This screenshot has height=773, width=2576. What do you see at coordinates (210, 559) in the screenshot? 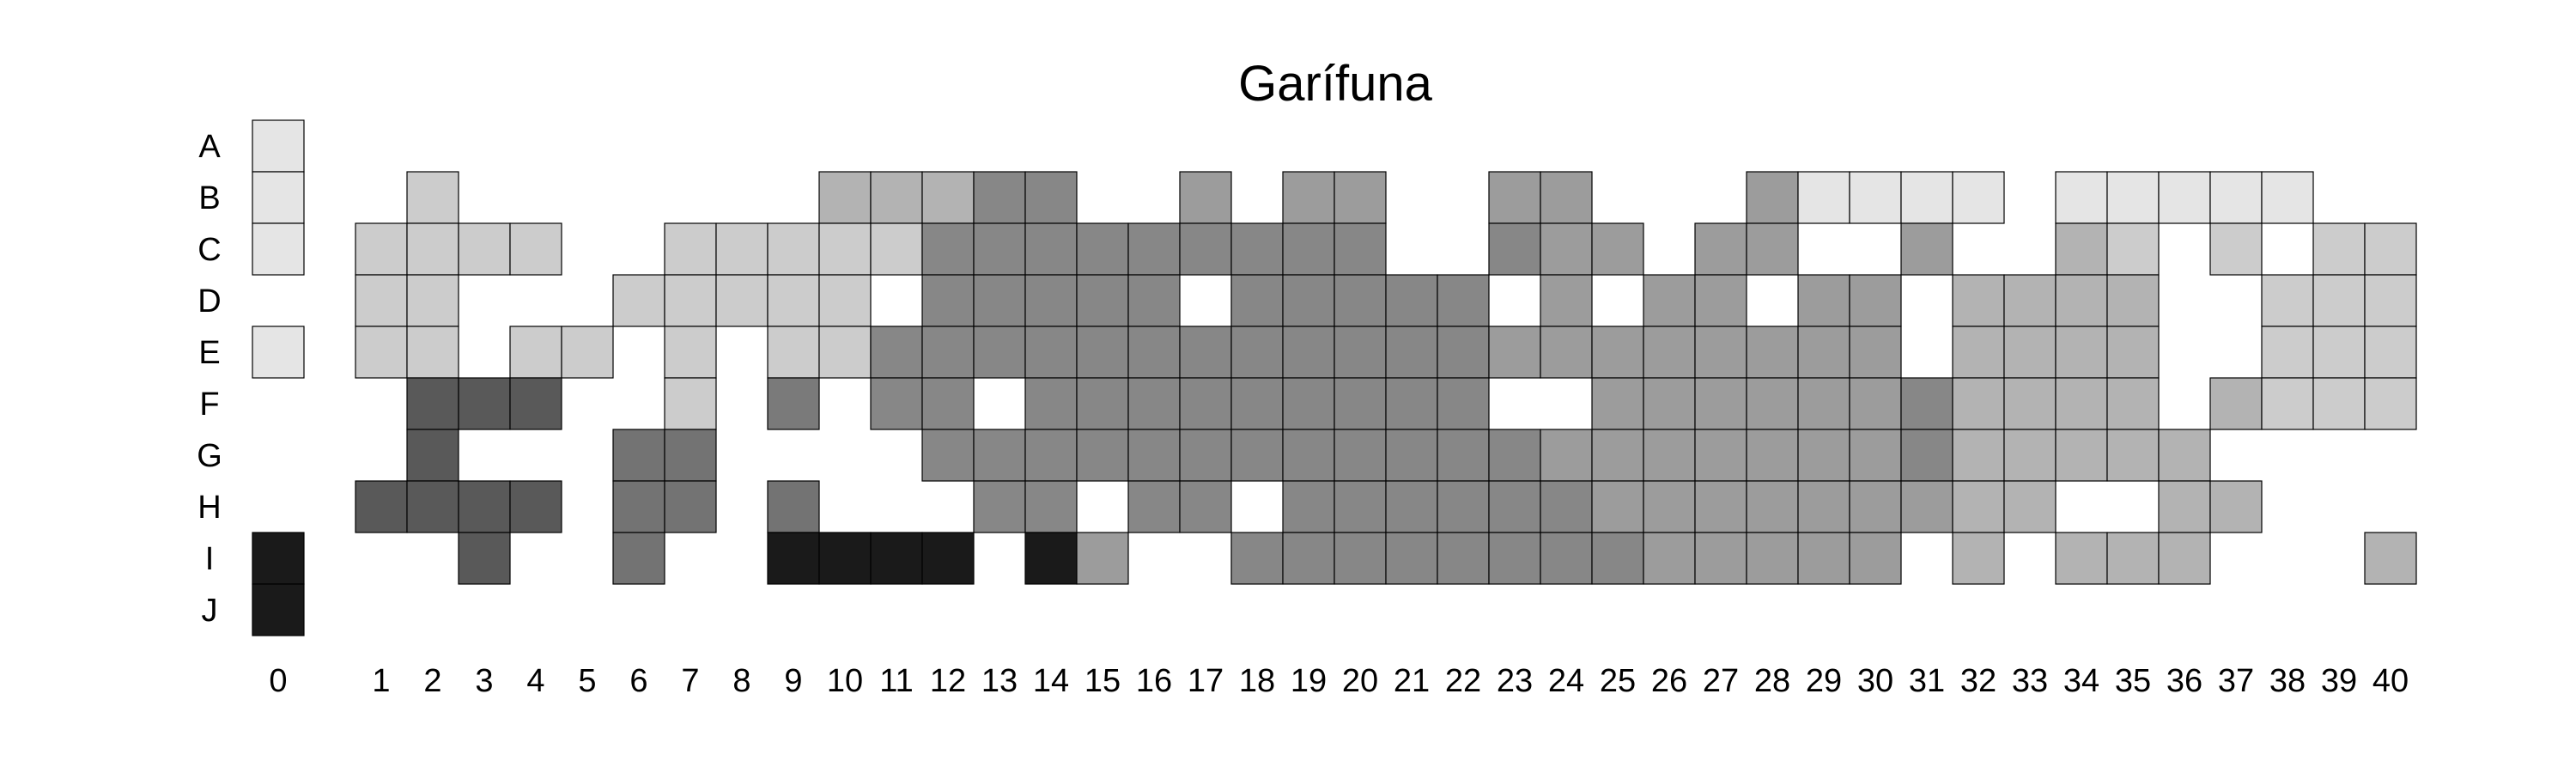
I see `y-tick-label: I` at bounding box center [210, 559].